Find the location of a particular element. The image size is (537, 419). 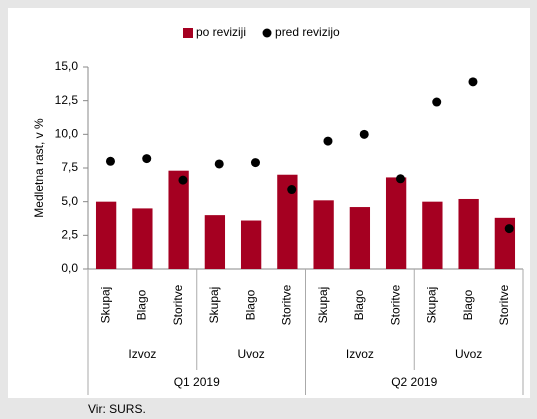

y-tick-label: 5,0 is located at coordinates (69, 201).